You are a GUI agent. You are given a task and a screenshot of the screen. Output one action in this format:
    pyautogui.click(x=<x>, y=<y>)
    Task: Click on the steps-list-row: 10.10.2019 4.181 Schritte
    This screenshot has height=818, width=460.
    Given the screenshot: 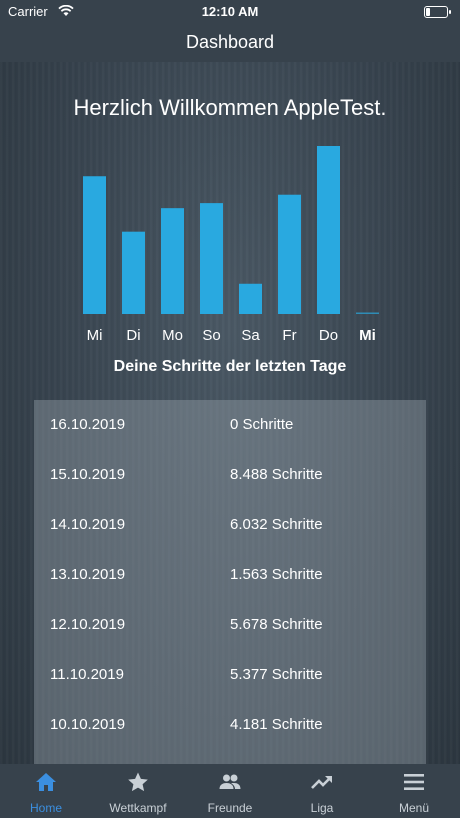 What is the action you would take?
    pyautogui.click(x=230, y=725)
    